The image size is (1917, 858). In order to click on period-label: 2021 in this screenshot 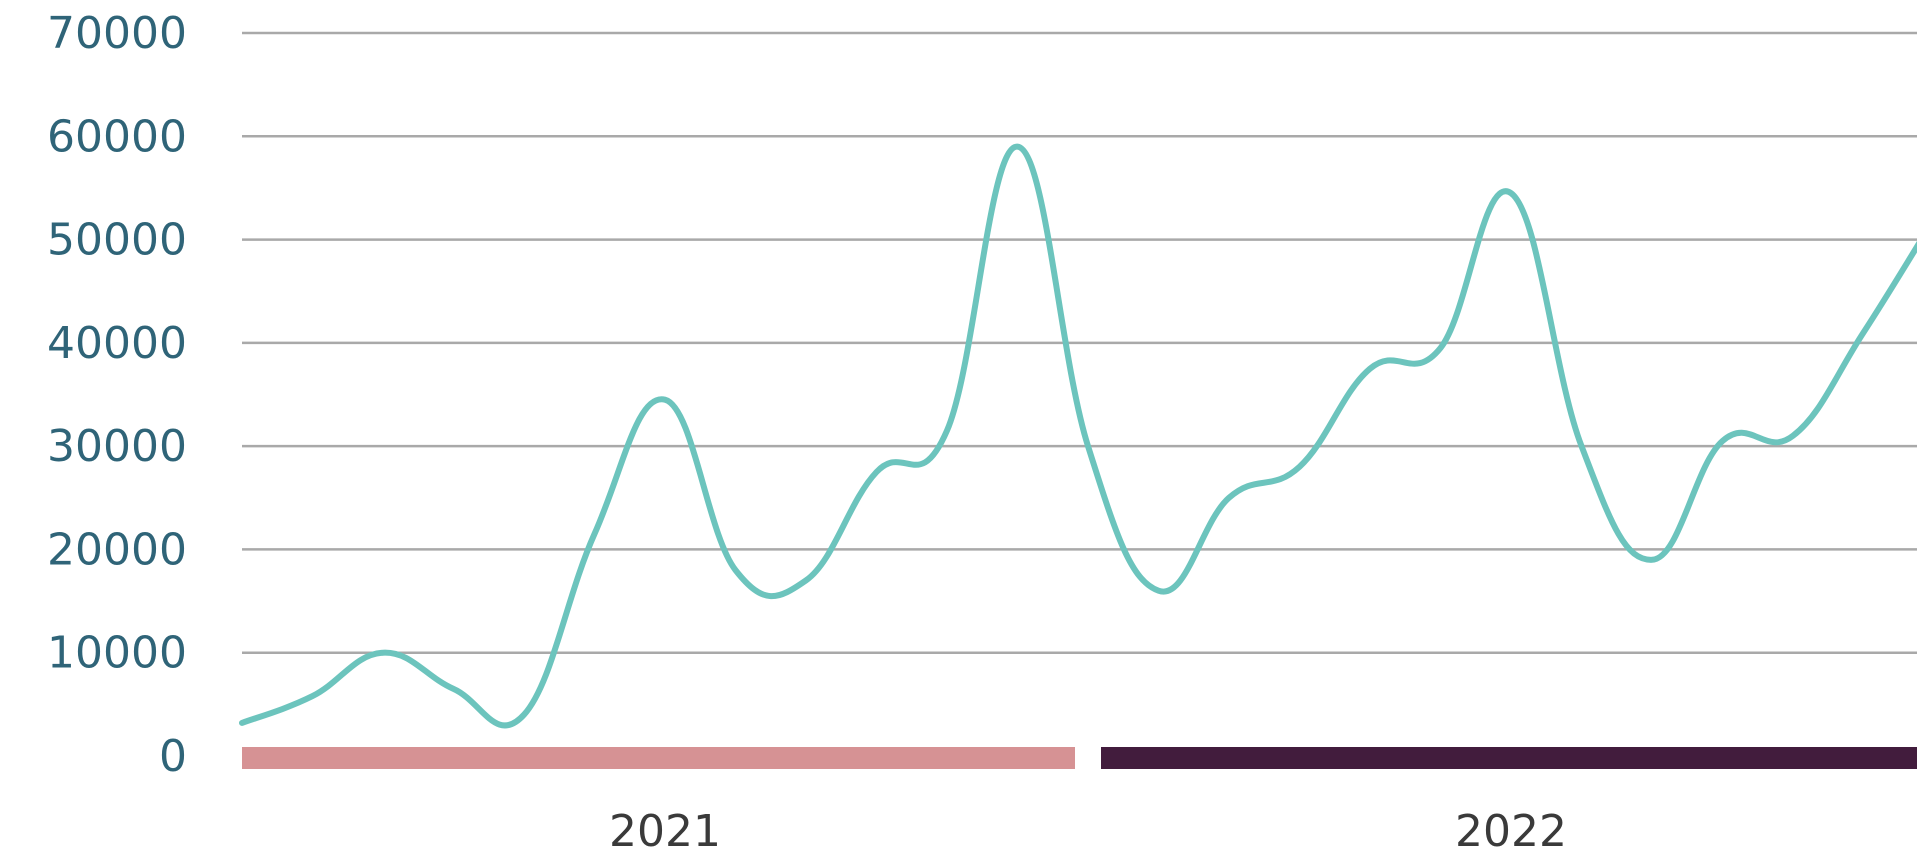, I will do `click(665, 829)`.